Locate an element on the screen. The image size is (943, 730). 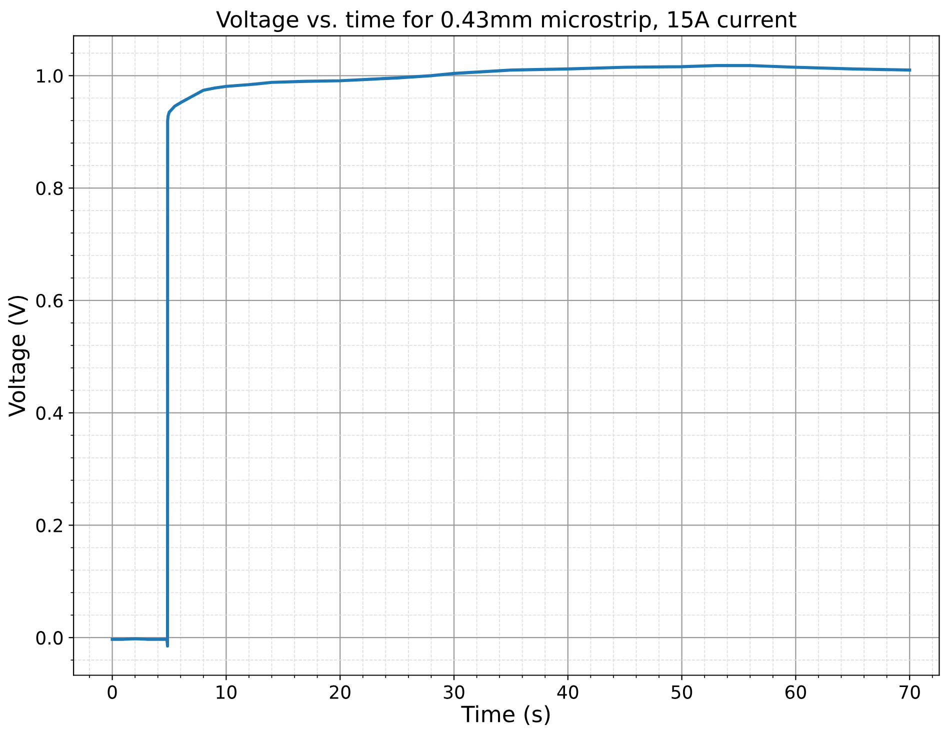
x-tick-label: 70 is located at coordinates (910, 692).